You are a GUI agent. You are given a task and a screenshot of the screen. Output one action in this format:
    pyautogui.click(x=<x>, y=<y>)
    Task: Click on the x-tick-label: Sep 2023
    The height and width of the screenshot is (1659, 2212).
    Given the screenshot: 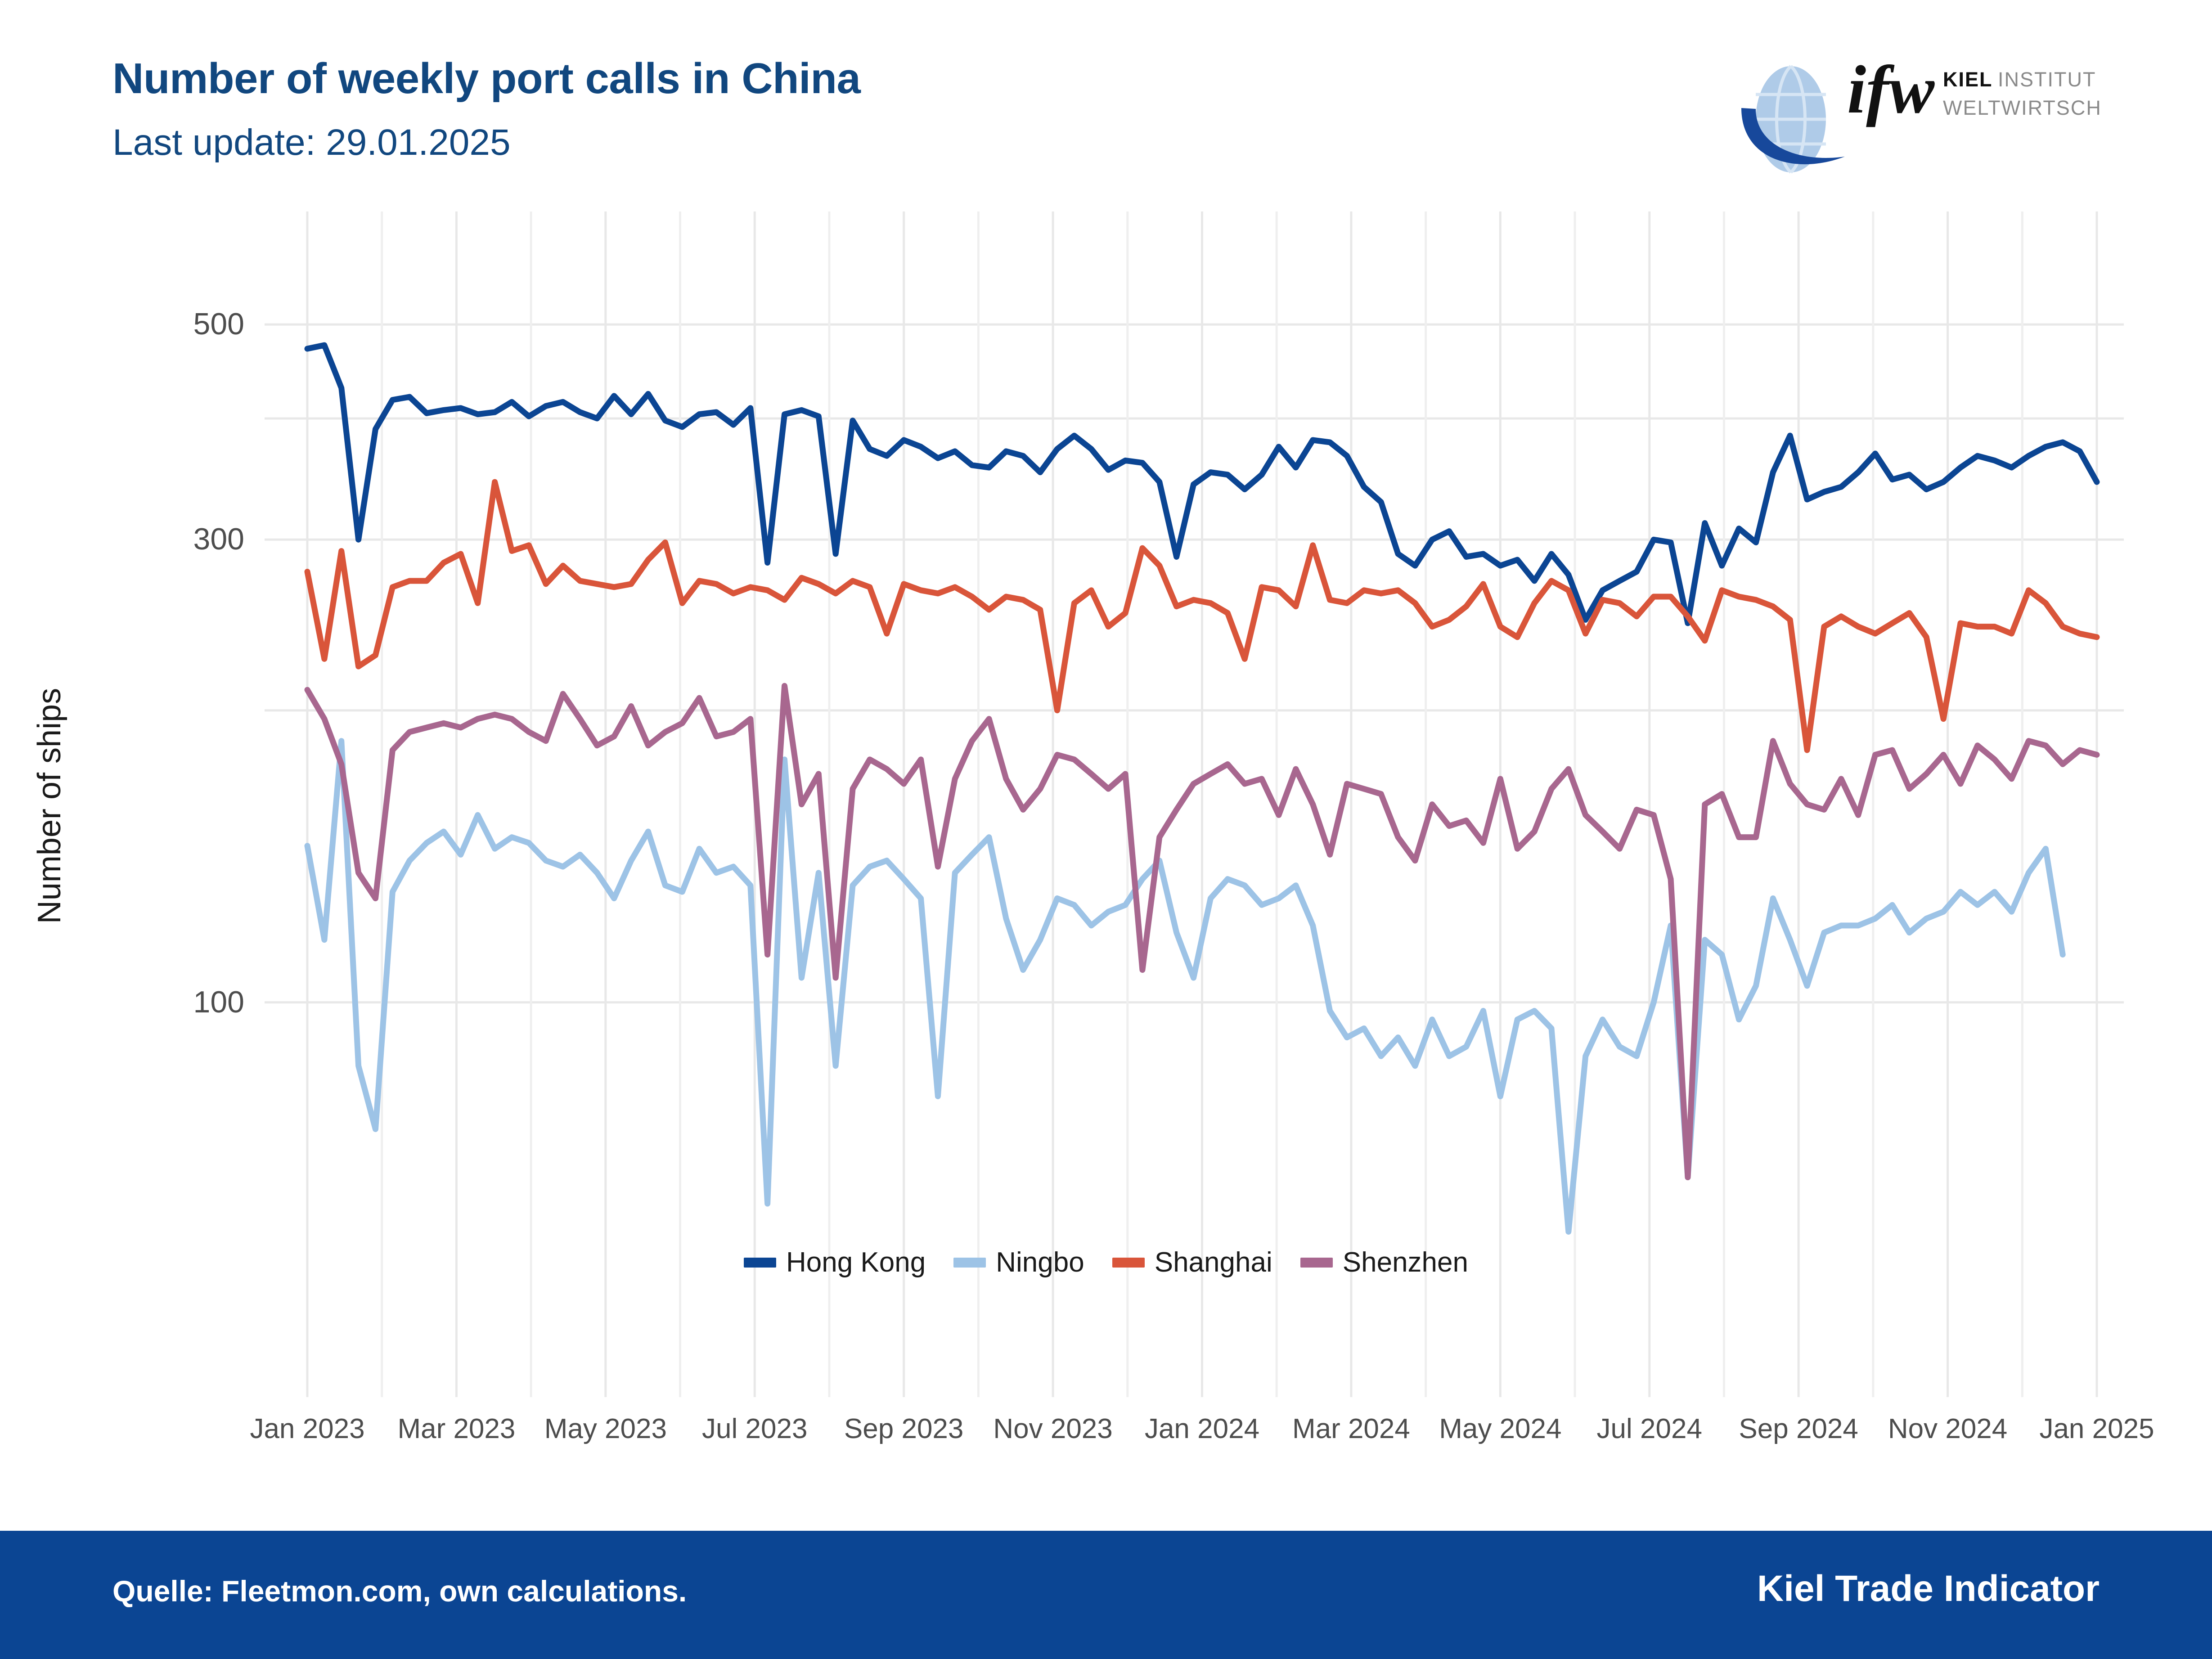 What is the action you would take?
    pyautogui.click(x=904, y=1428)
    